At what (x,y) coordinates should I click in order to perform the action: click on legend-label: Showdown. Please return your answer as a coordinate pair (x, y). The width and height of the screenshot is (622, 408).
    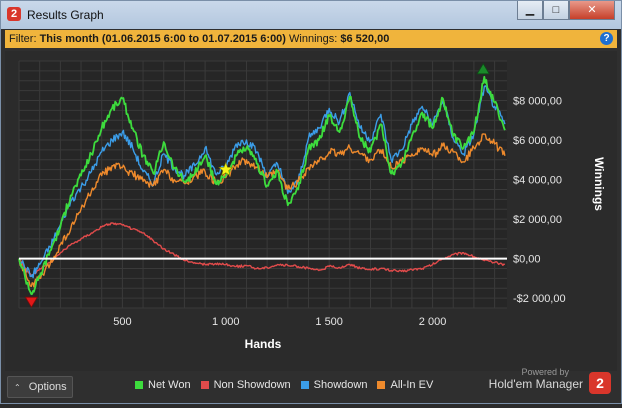
    Looking at the image, I should click on (340, 385).